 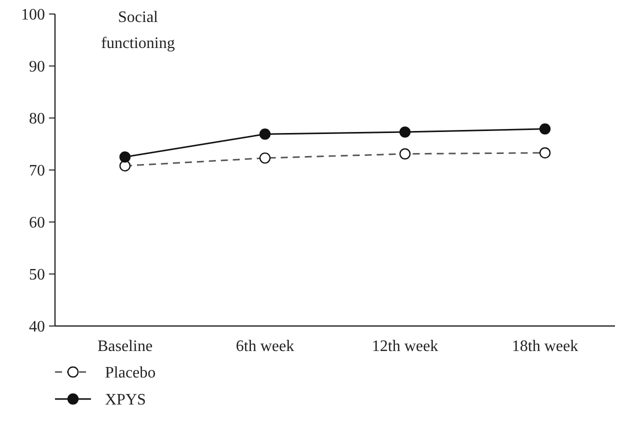 What do you see at coordinates (265, 346) in the screenshot?
I see `x-tick-label: 6th week` at bounding box center [265, 346].